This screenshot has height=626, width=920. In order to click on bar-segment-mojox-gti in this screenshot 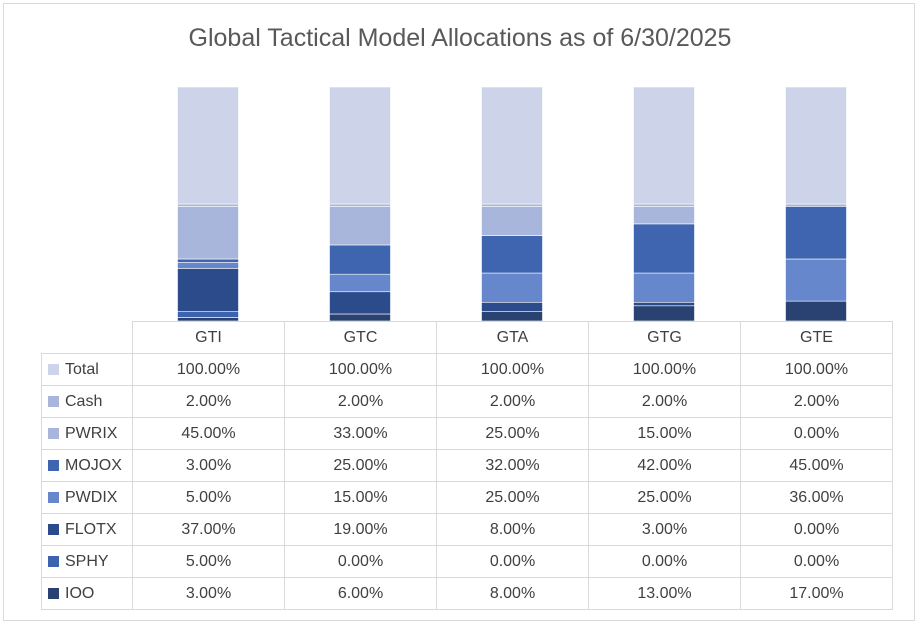, I will do `click(208, 260)`.